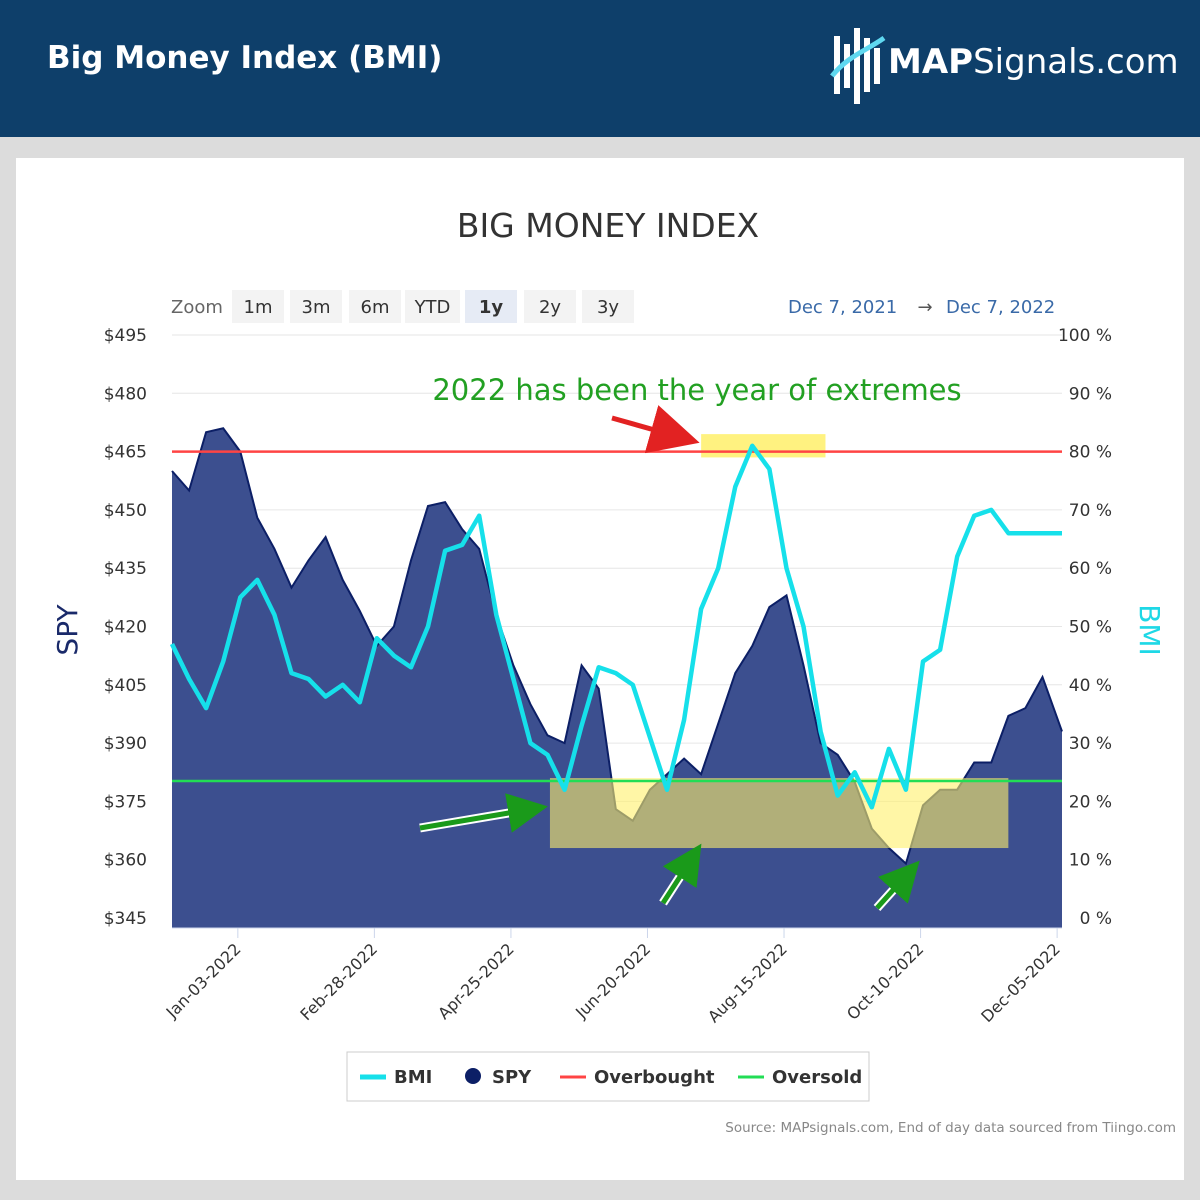  I want to click on right-tick-label: 30 %, so click(1090, 744).